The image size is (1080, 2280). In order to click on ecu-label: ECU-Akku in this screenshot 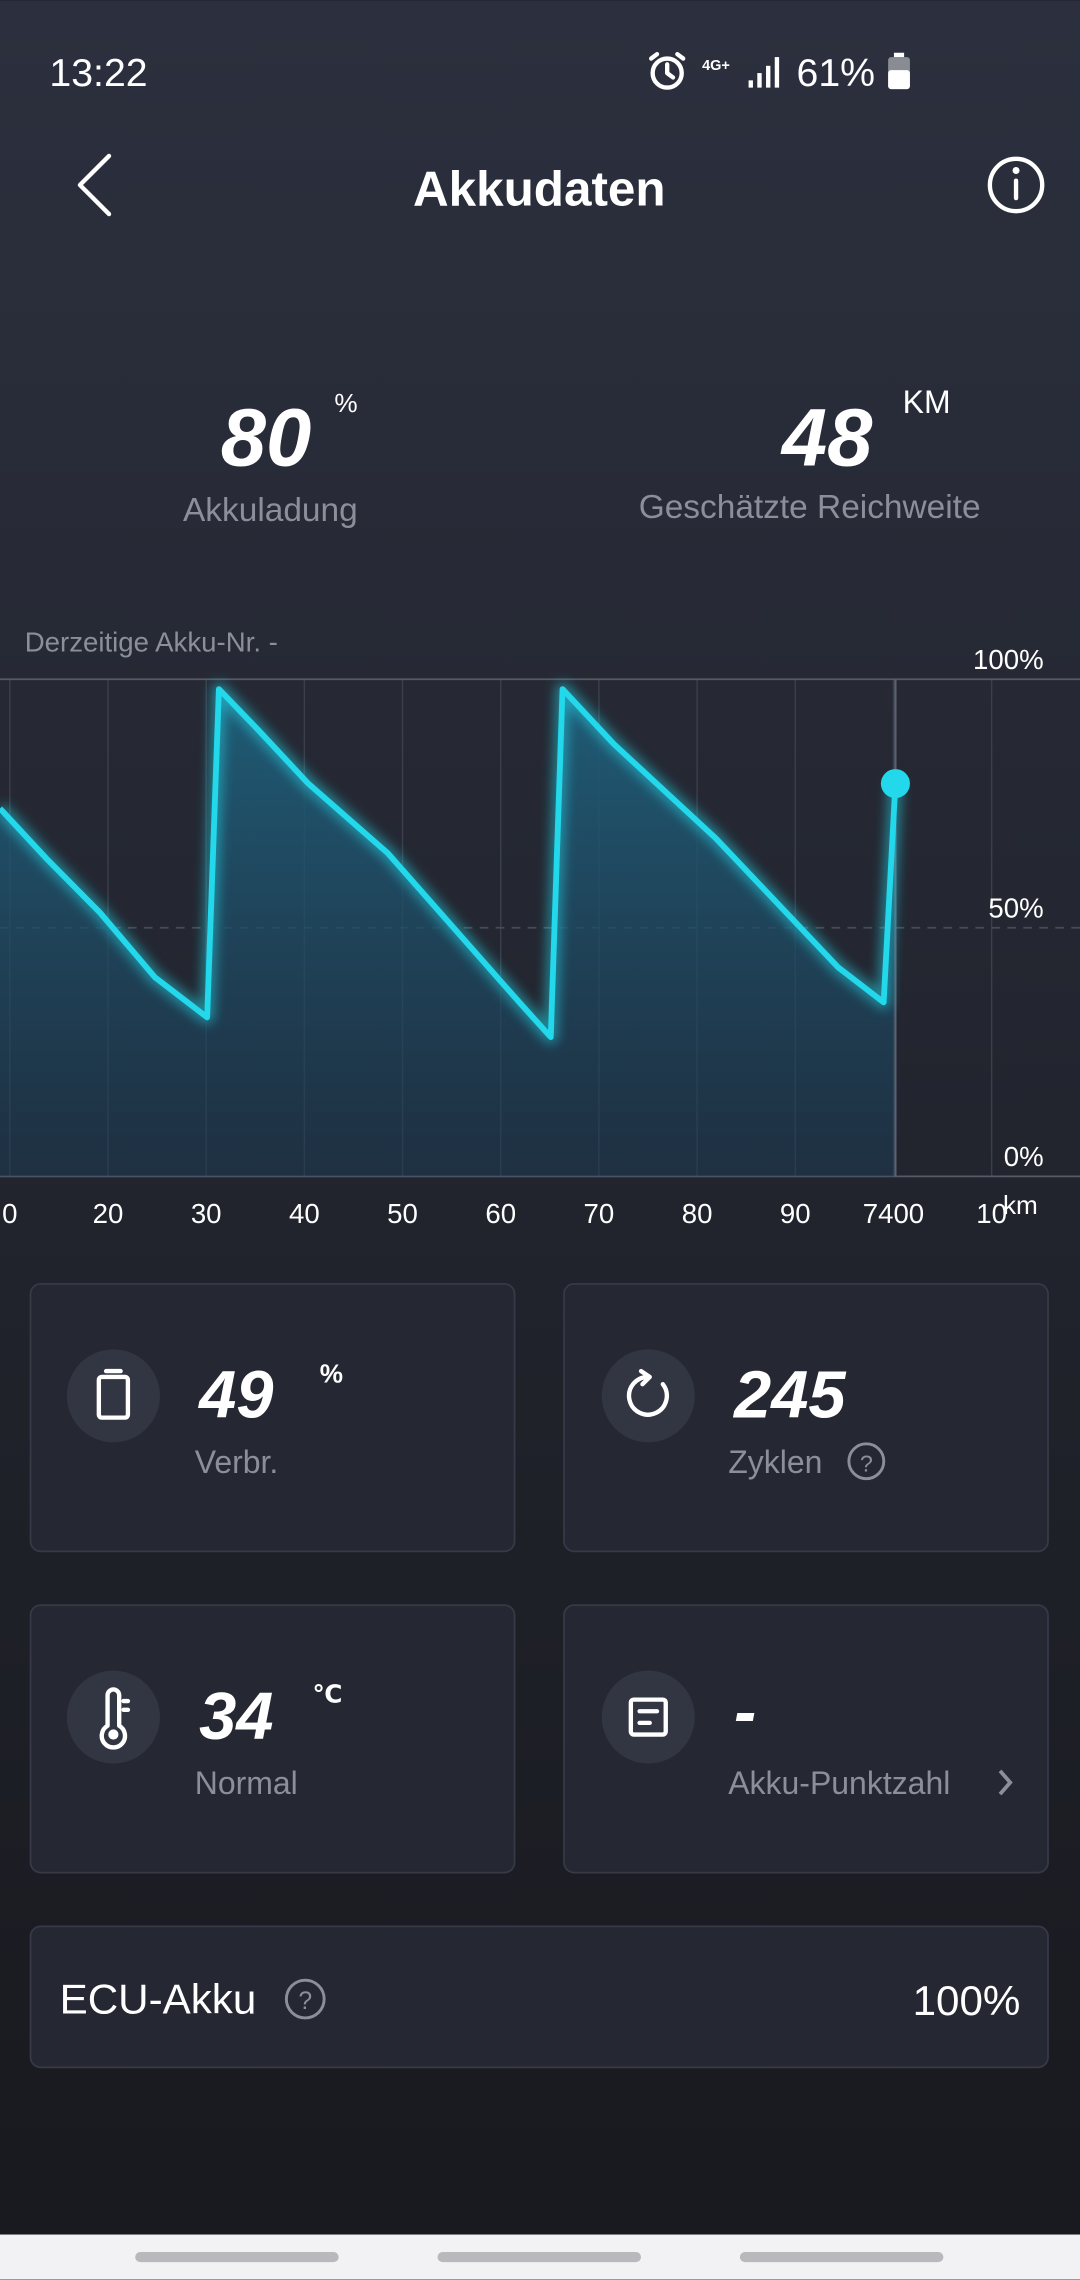, I will do `click(158, 1999)`.